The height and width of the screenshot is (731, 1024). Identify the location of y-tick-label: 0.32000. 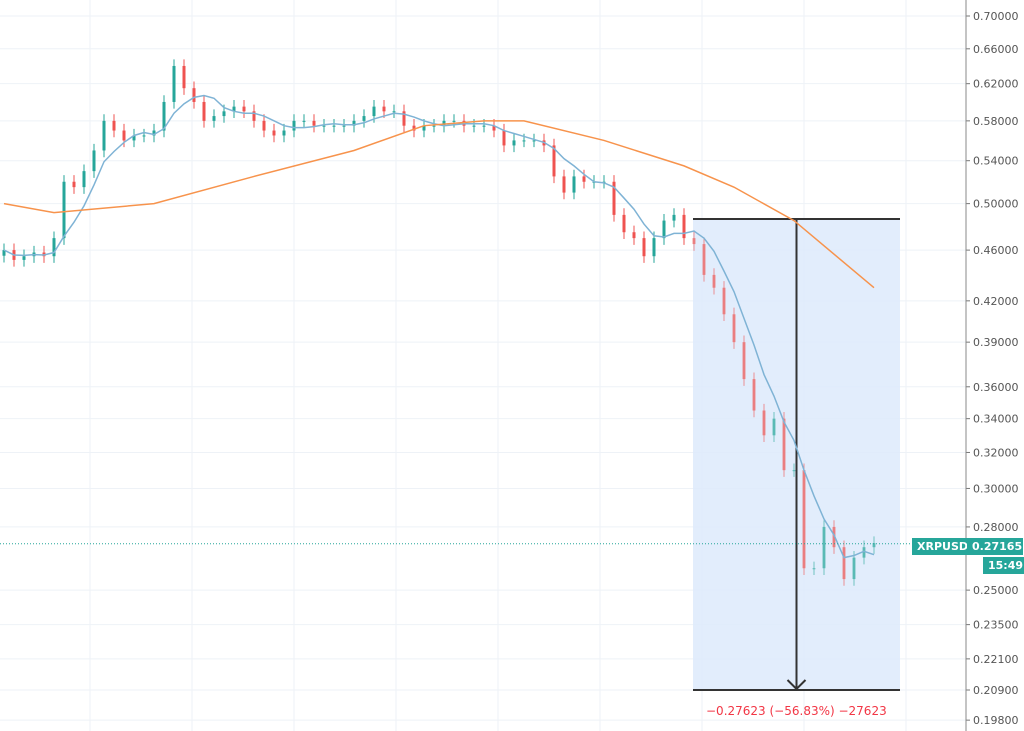
(996, 452).